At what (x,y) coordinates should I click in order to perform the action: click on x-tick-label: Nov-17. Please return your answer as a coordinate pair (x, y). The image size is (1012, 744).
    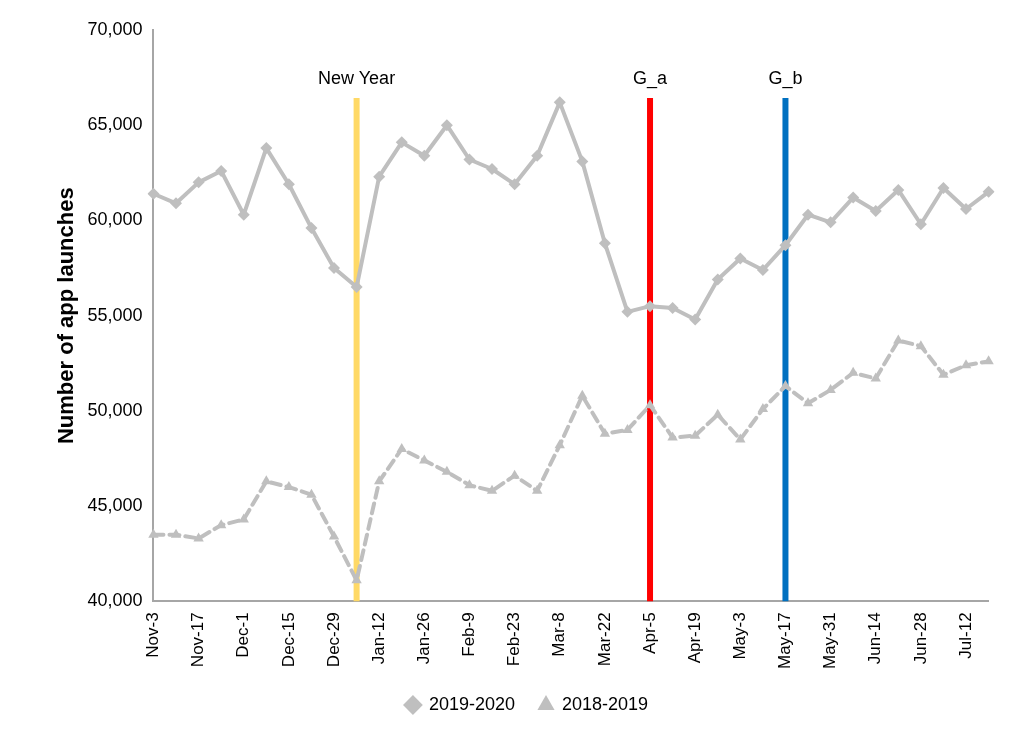
    Looking at the image, I should click on (198, 640).